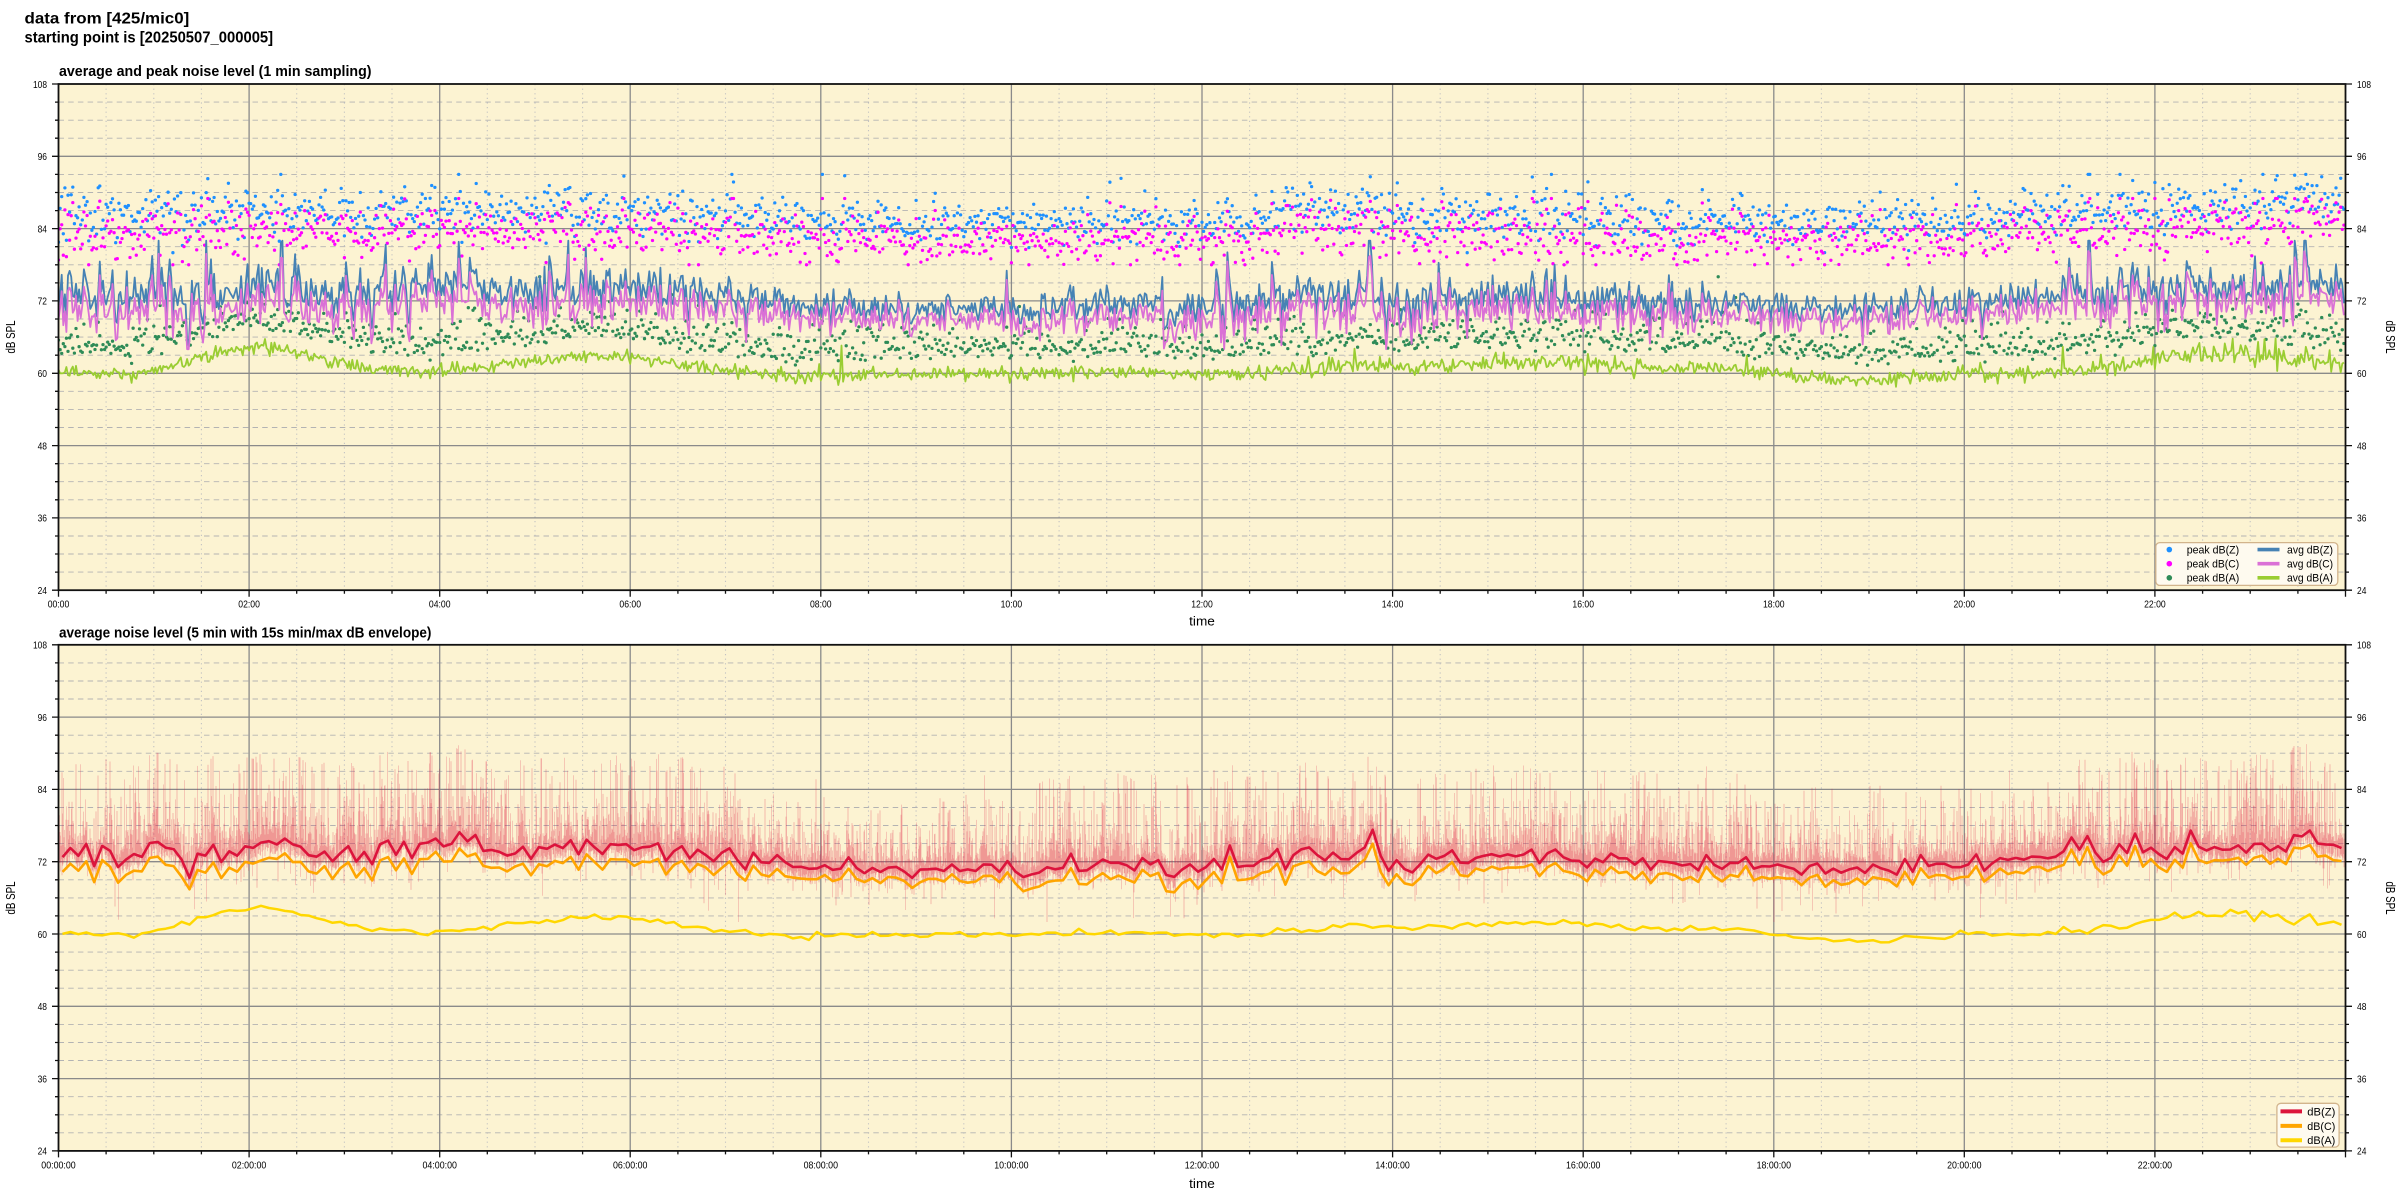  What do you see at coordinates (440, 1165) in the screenshot?
I see `svg-text: 04:00:00` at bounding box center [440, 1165].